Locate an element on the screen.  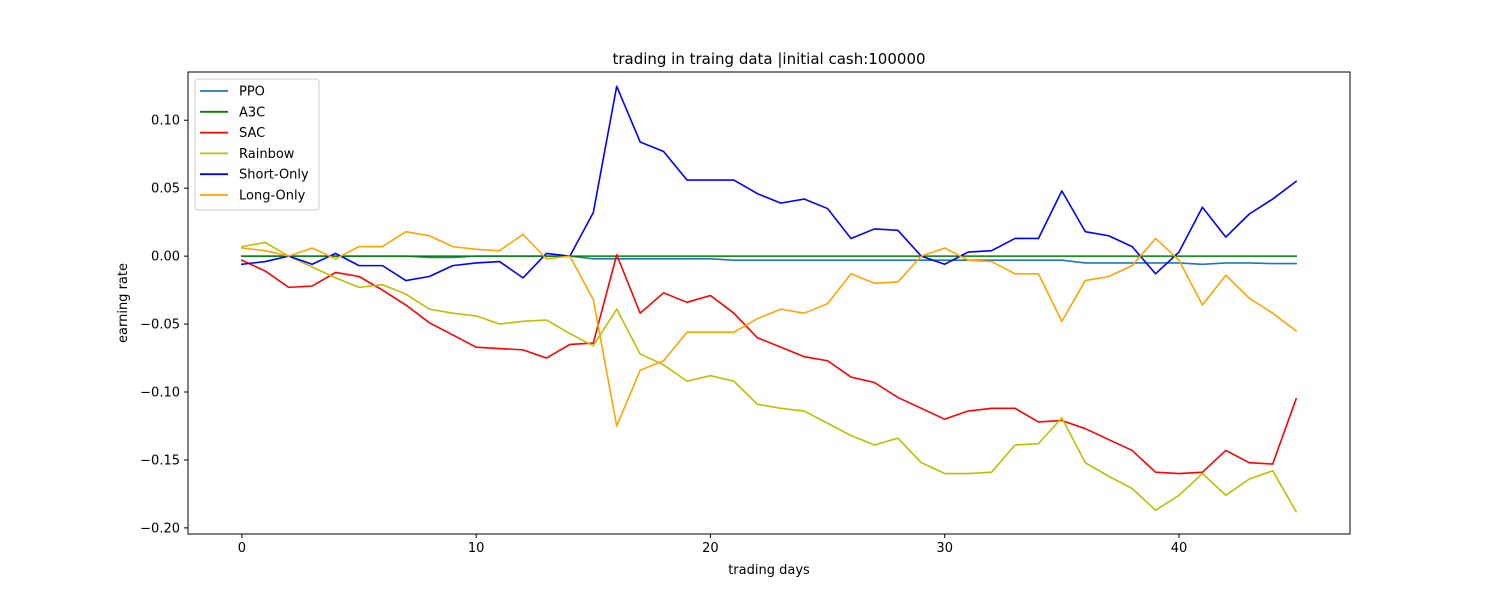
y-tick-label: 0.10 is located at coordinates (165, 121).